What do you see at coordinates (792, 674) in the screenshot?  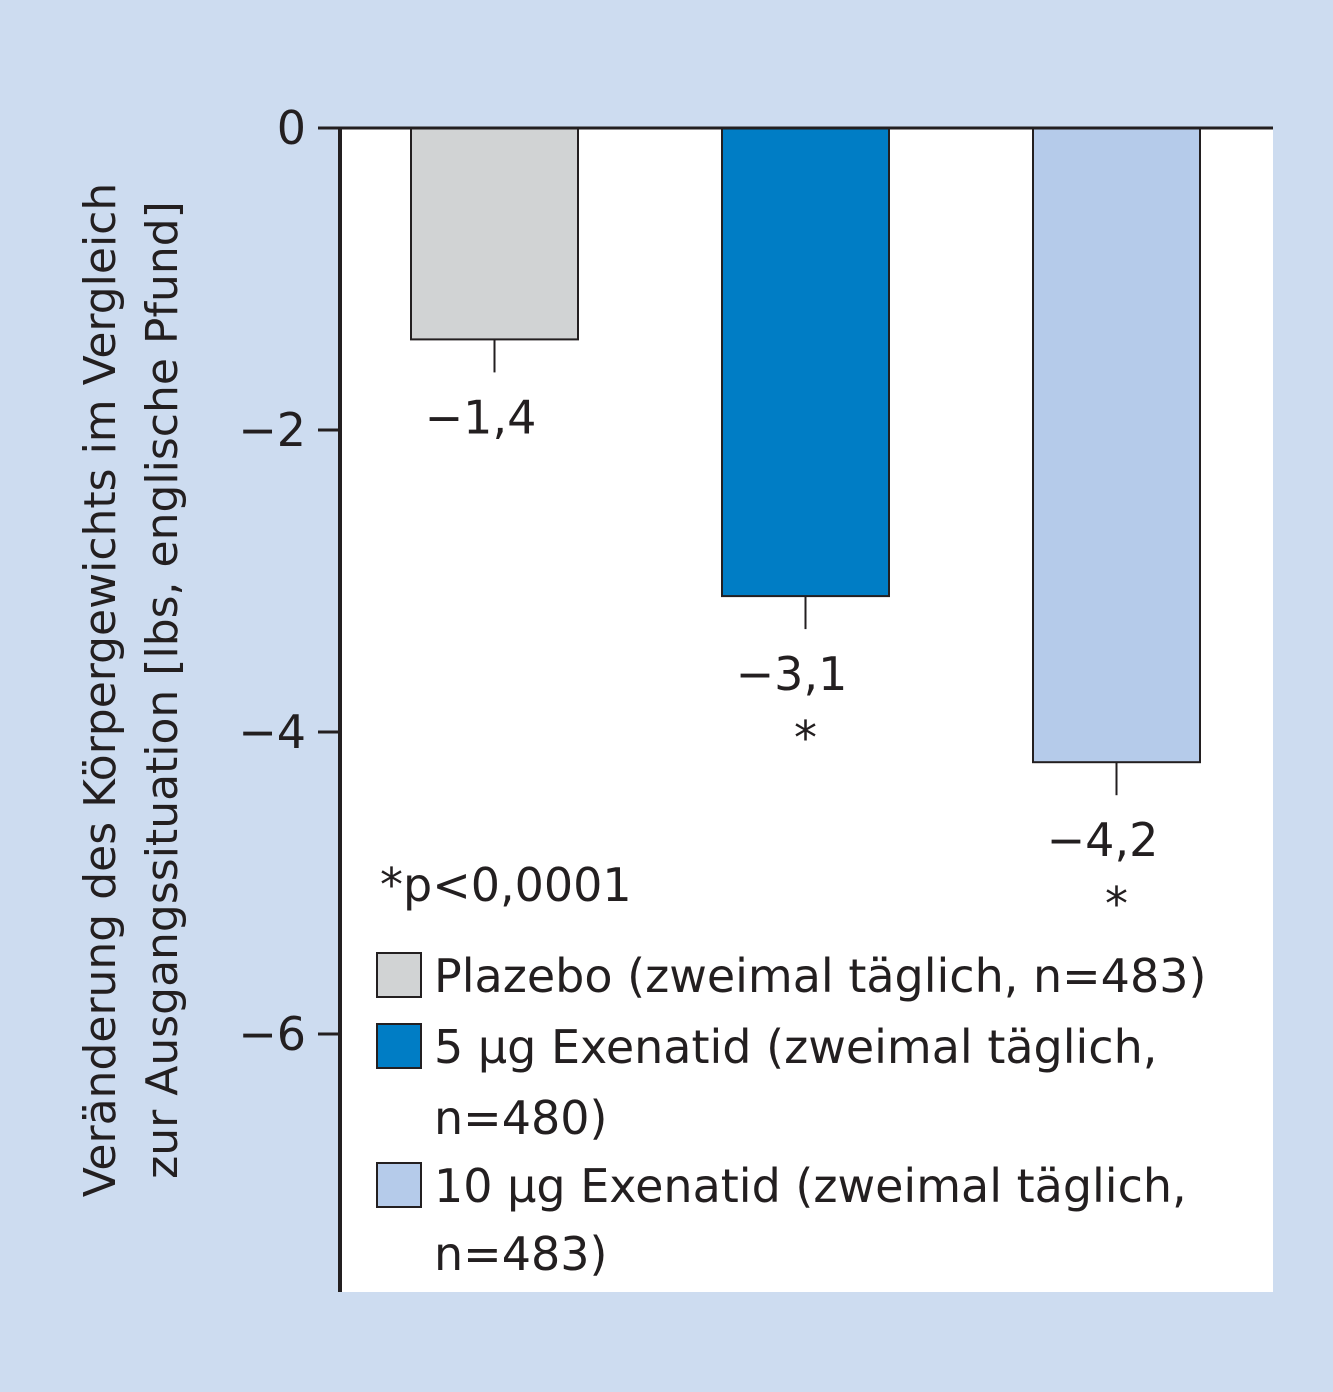 I see `value-label-2: −3,1` at bounding box center [792, 674].